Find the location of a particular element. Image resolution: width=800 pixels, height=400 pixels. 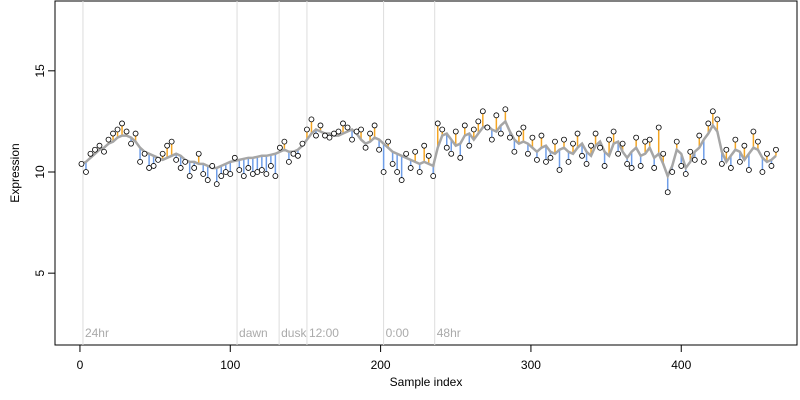

y-tick-label: 10 is located at coordinates (40, 172).